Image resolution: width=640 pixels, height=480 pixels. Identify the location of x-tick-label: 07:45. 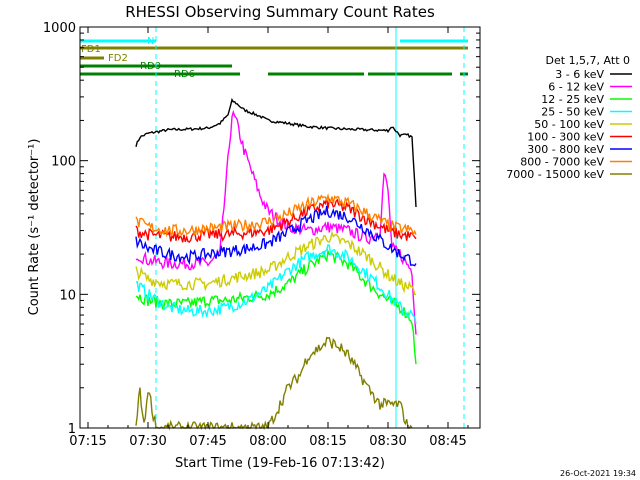
(207, 441).